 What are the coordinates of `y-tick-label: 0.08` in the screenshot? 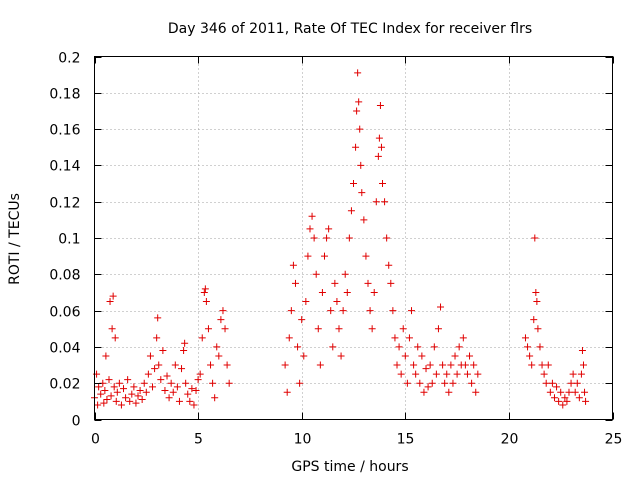 It's located at (64, 276).